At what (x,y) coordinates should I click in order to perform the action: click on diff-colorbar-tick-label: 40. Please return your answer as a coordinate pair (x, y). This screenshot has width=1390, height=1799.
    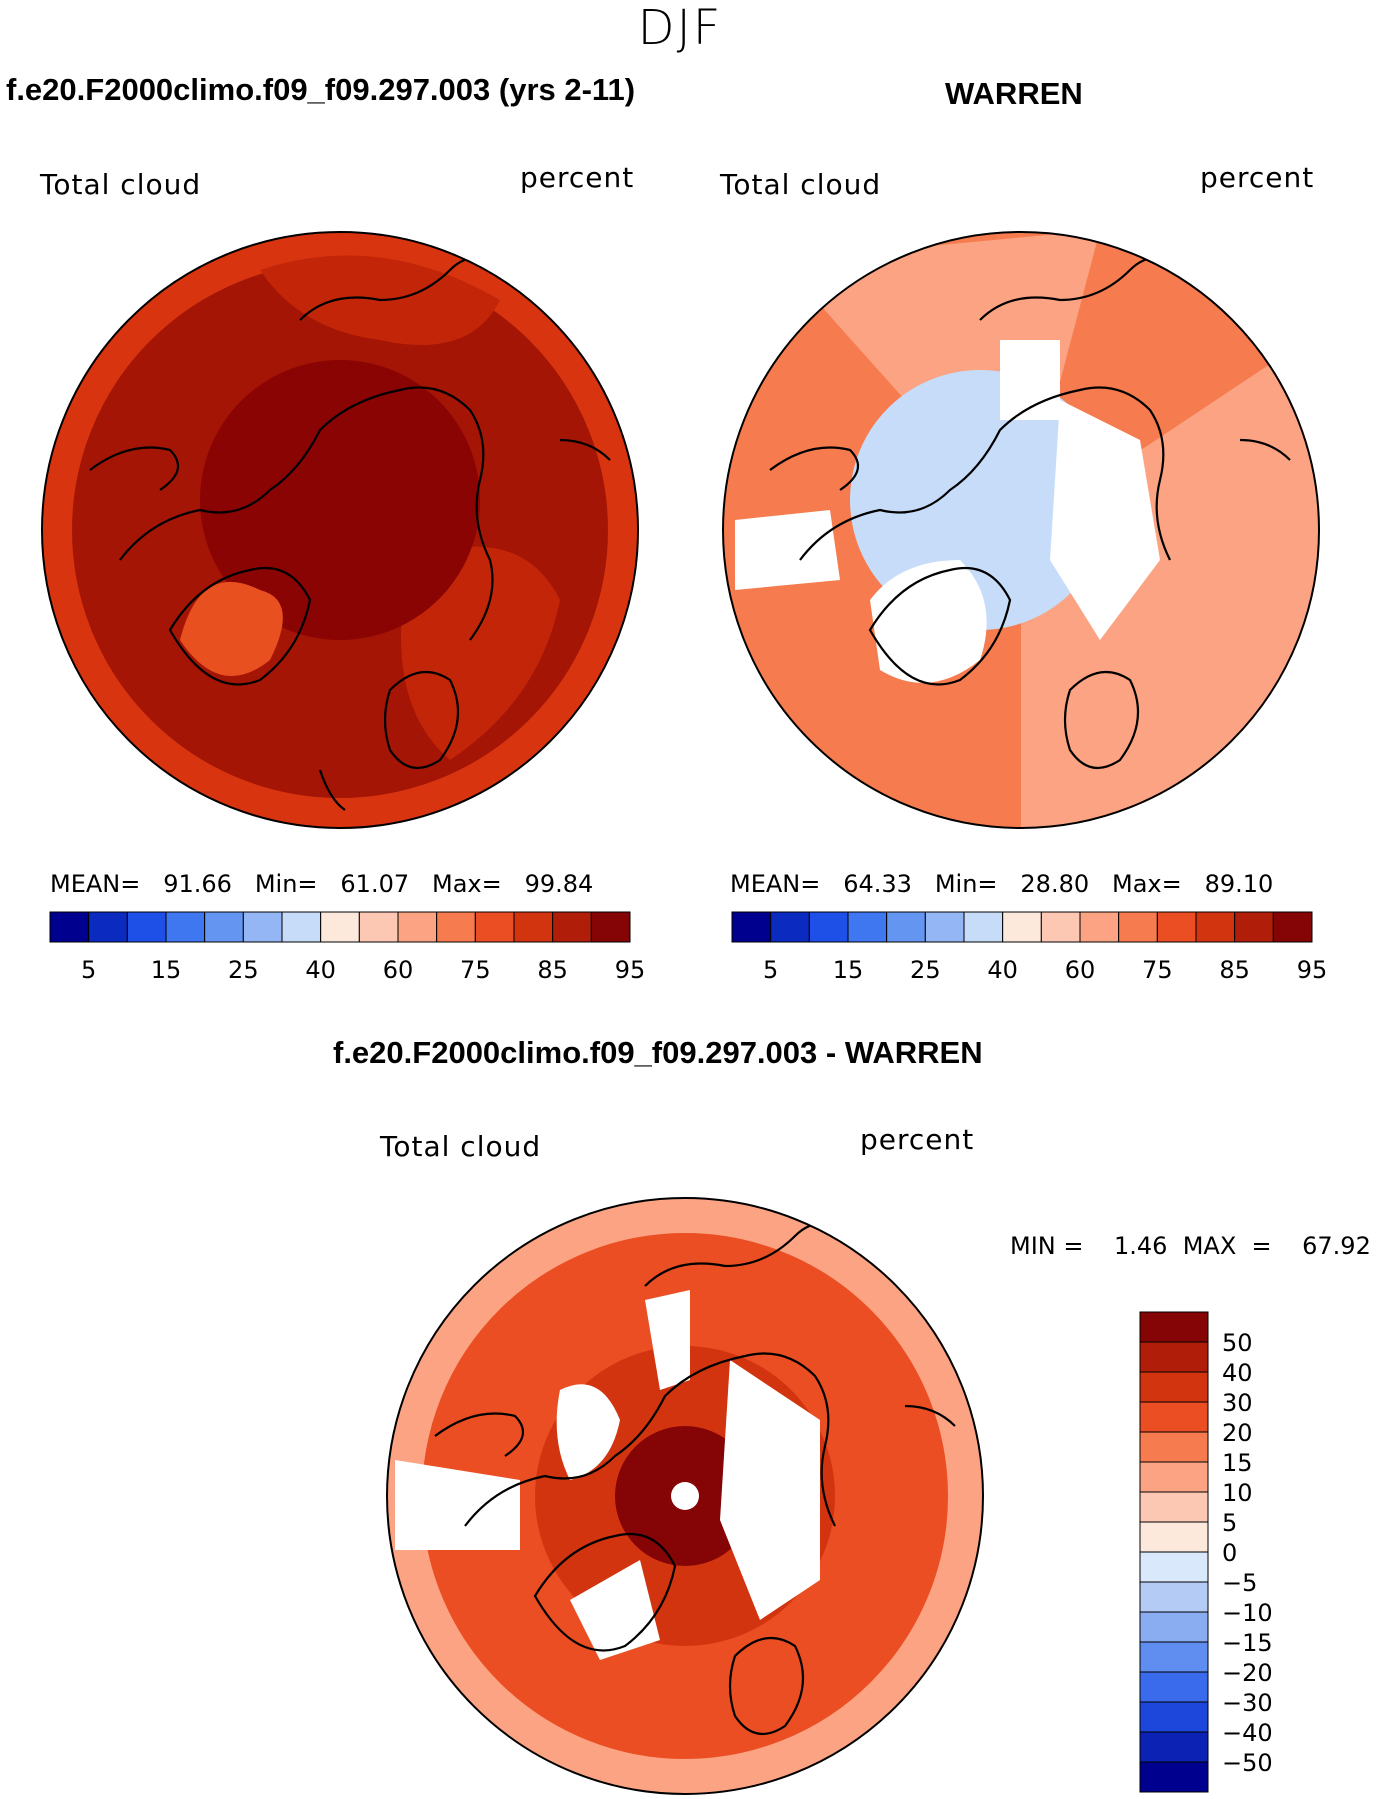
    Looking at the image, I should click on (1237, 1373).